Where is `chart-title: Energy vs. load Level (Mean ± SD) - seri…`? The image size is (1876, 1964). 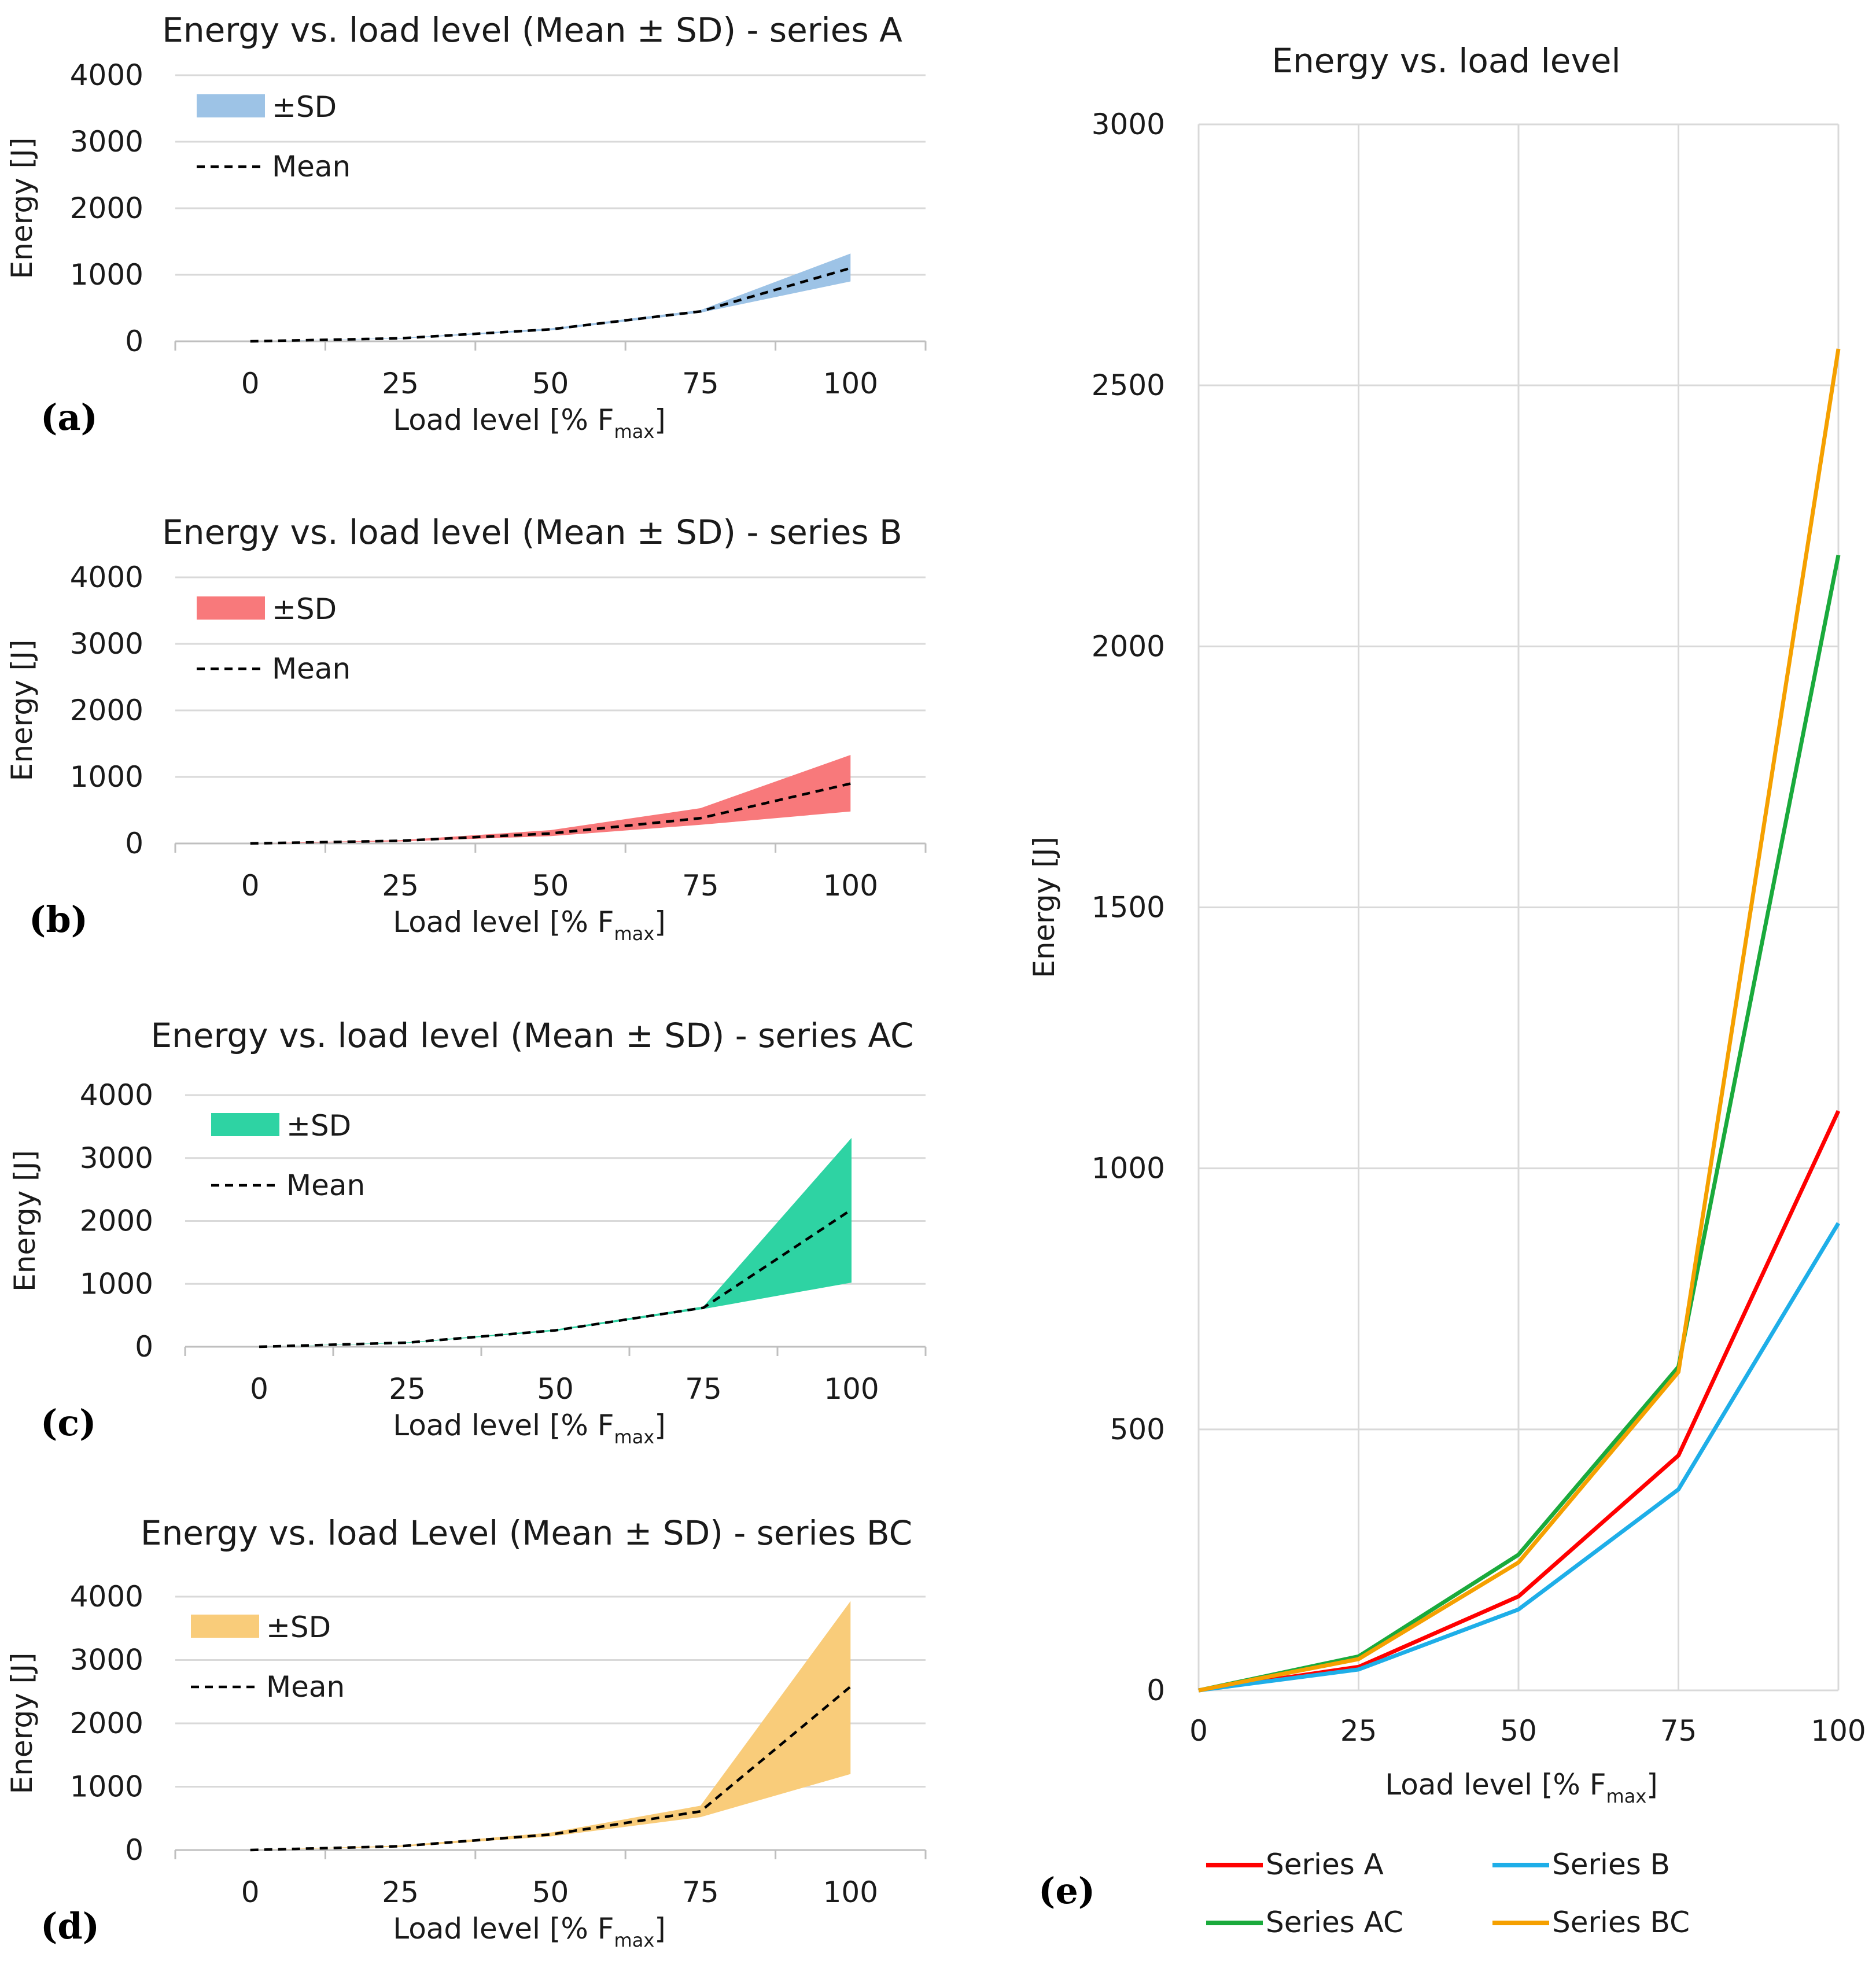
chart-title: Energy vs. load Level (Mean ± SD) - seri… is located at coordinates (526, 1533).